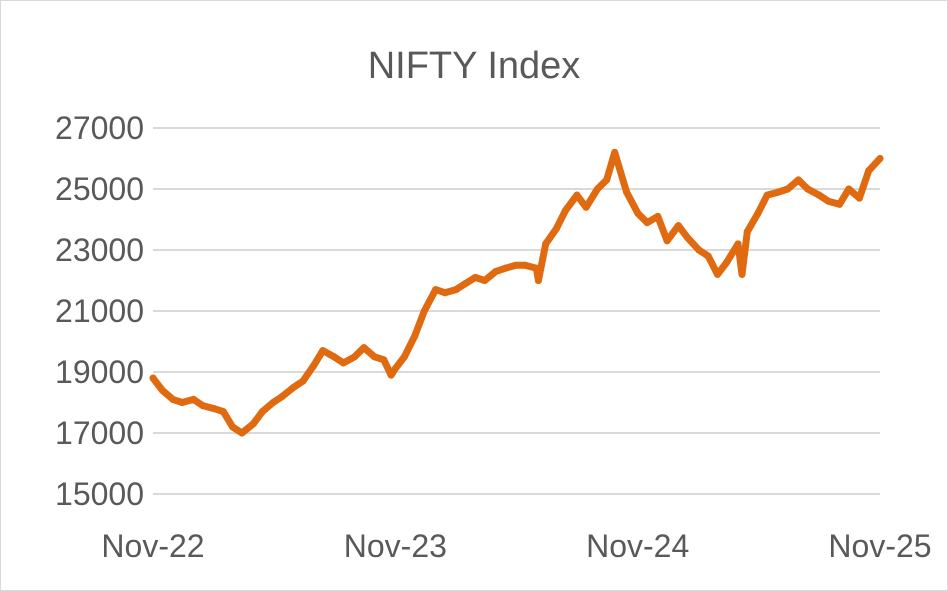 The height and width of the screenshot is (591, 948). I want to click on y-tick-label: 23000, so click(99, 250).